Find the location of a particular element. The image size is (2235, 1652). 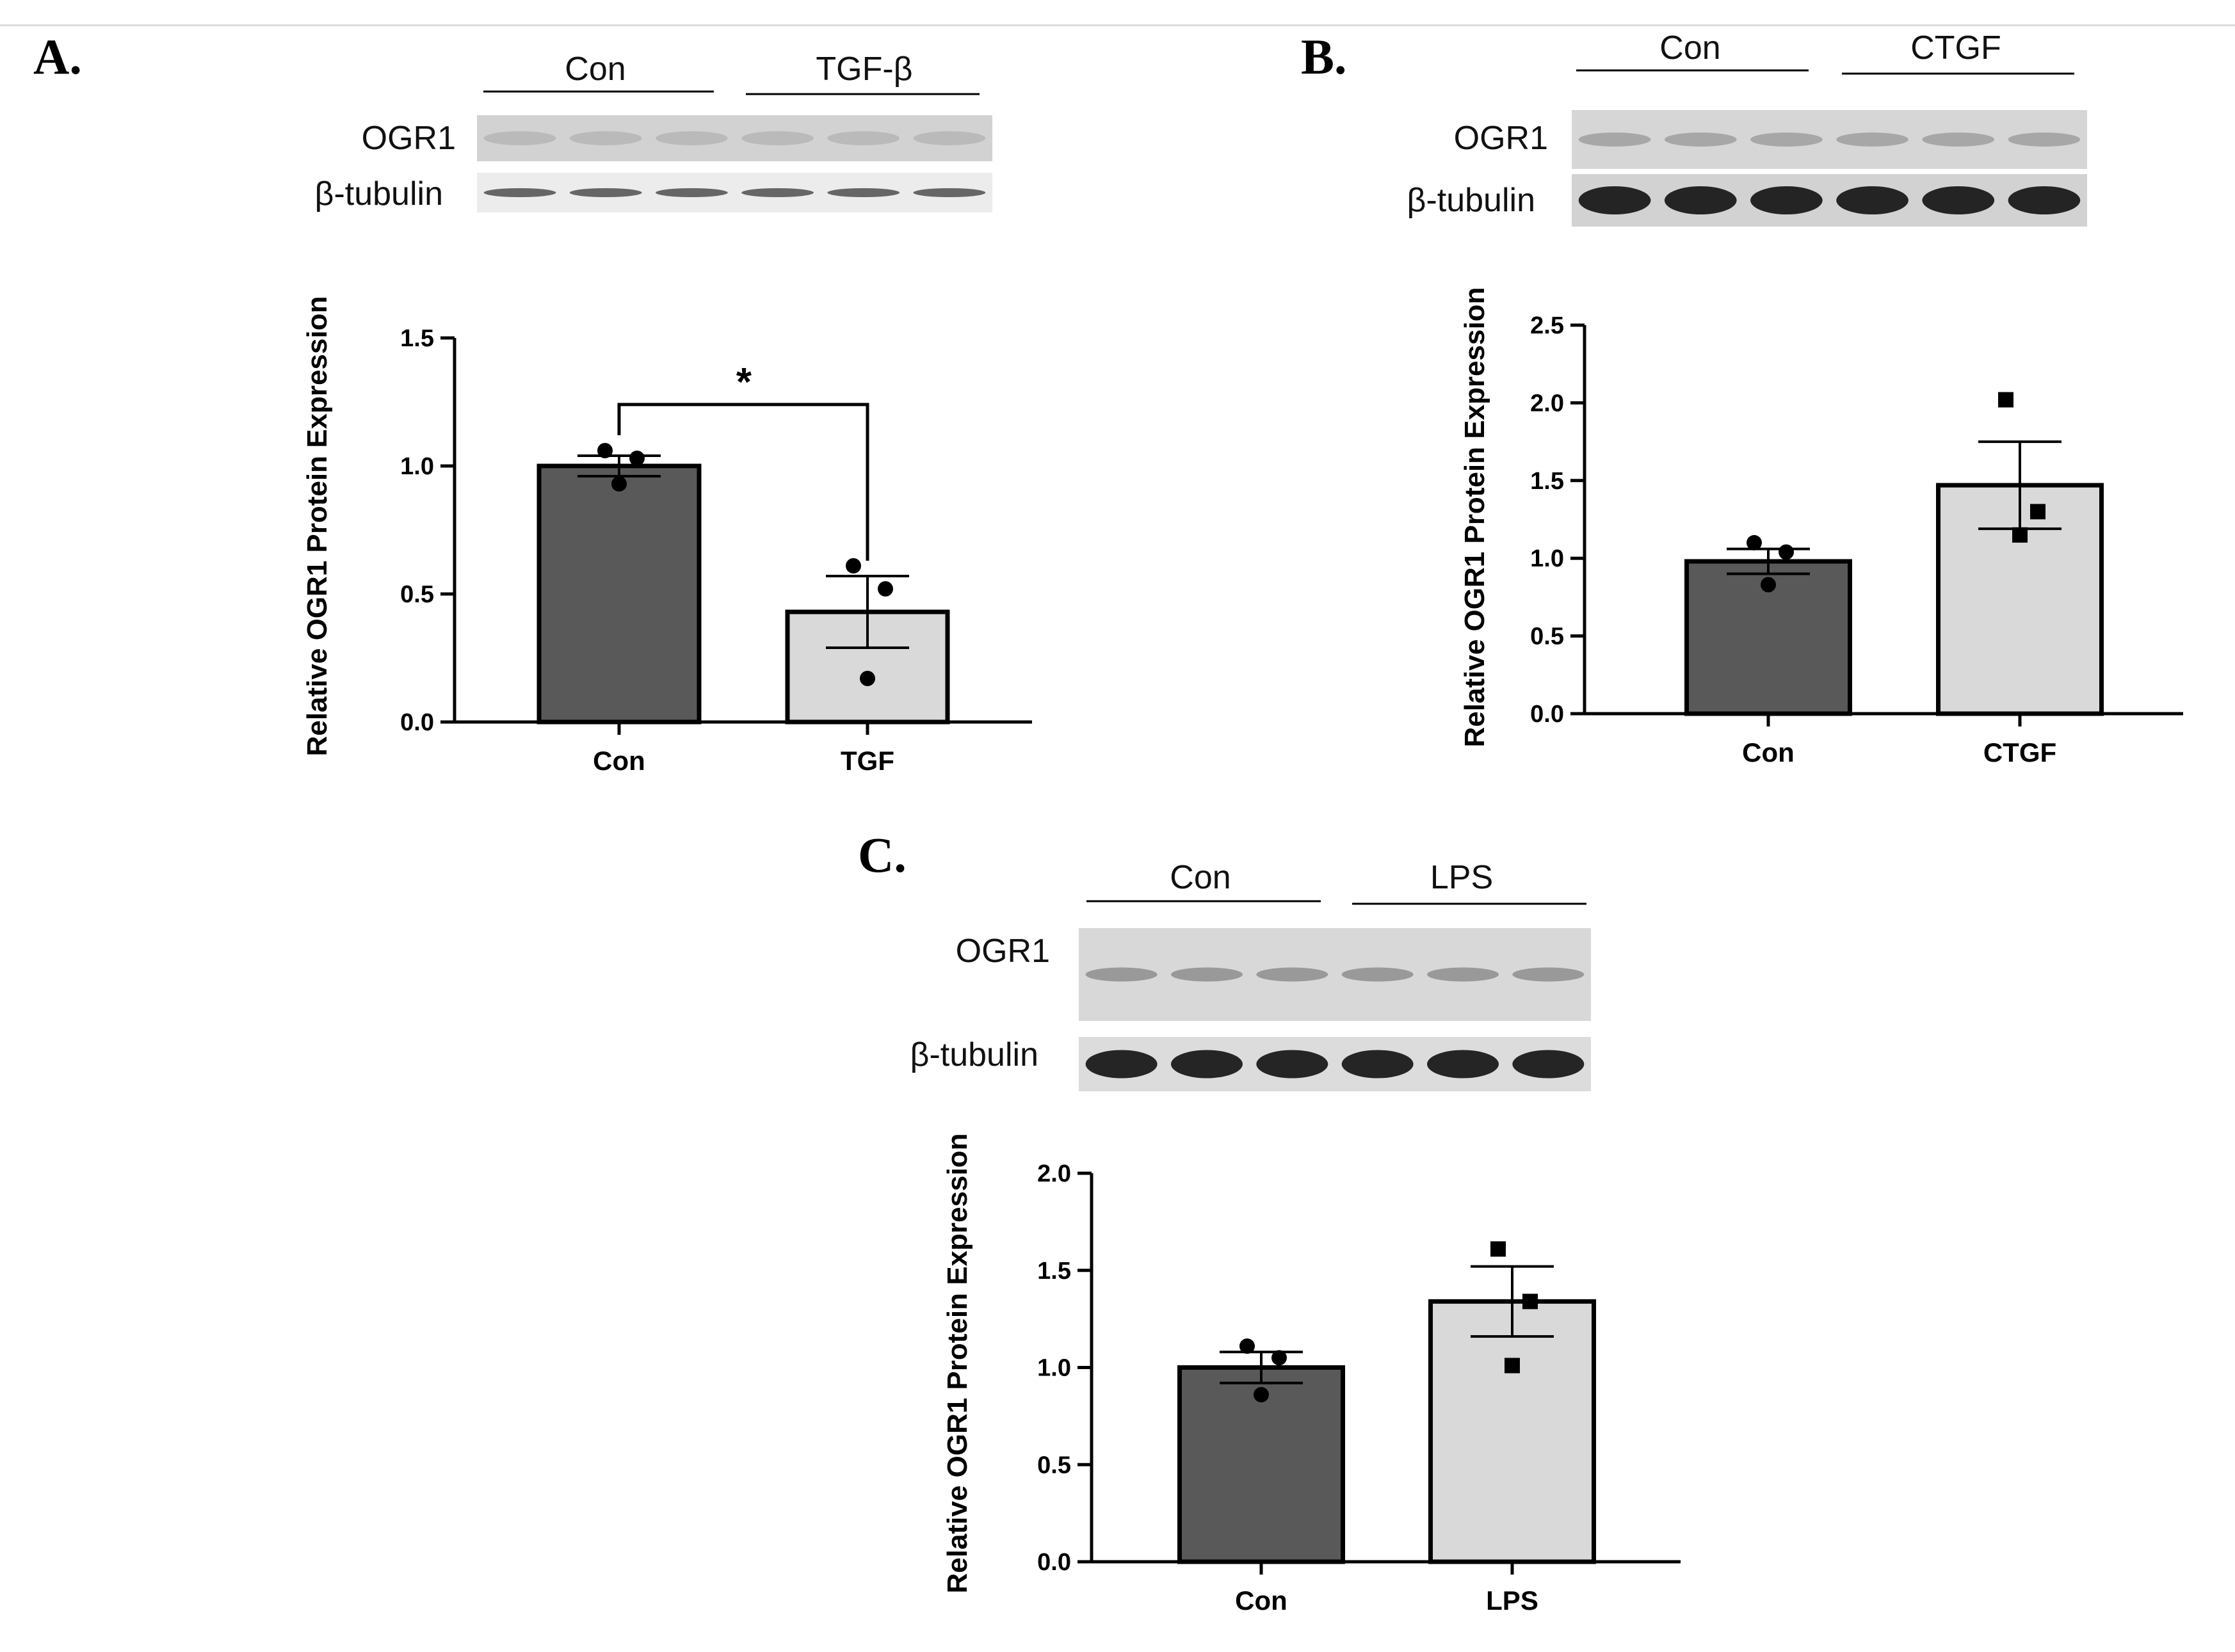

panel-b-blot-row-label-2: β-tubulin is located at coordinates (1471, 200).